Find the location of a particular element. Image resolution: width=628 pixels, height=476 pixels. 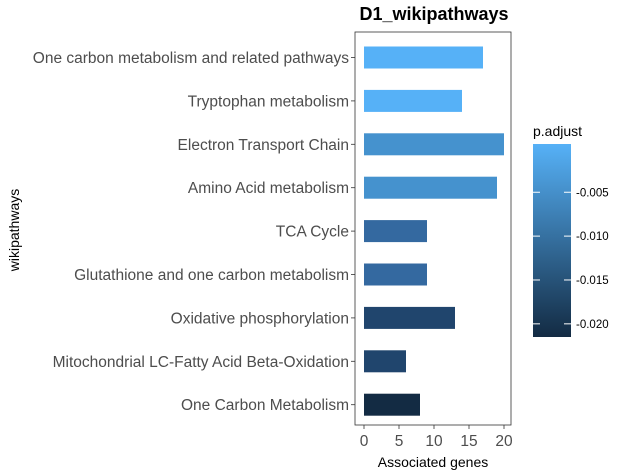

x-tick-label: 5 is located at coordinates (399, 441).